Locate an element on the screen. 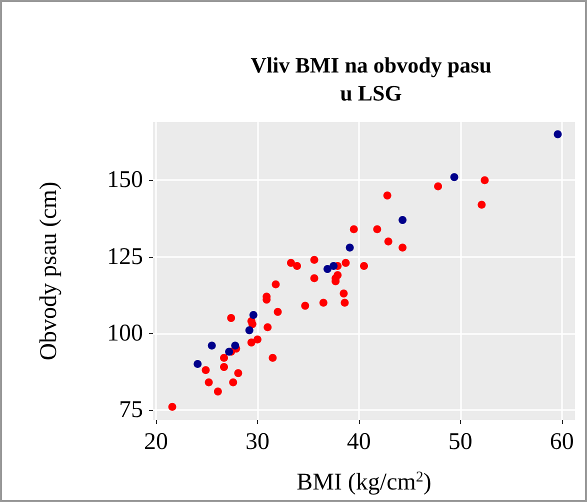 The width and height of the screenshot is (587, 502). y-axis-title: Obvody psau (cm) is located at coordinates (49, 271).